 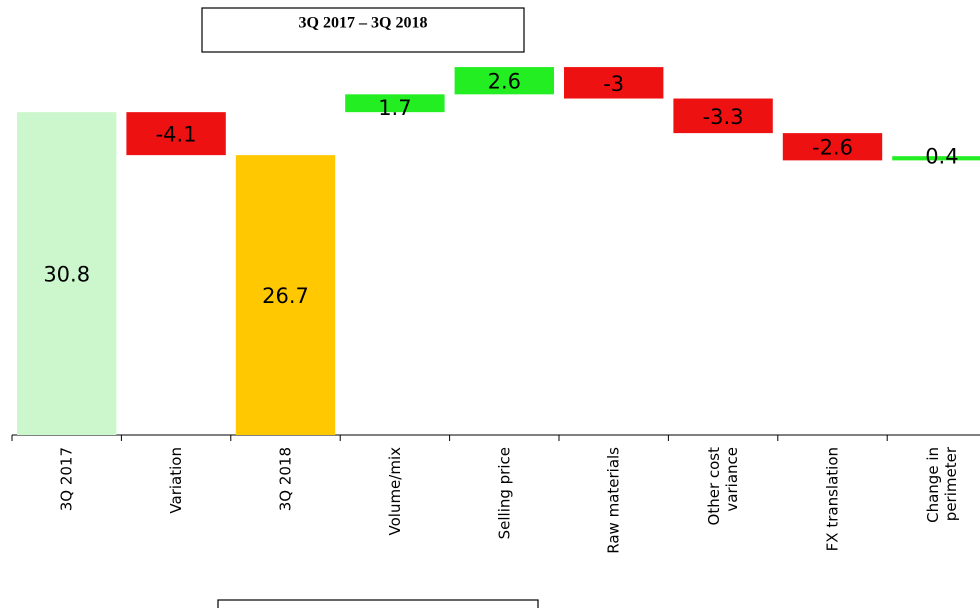 I want to click on chart-title: 3Q 2017 – 3Q 2018, so click(x=363, y=23).